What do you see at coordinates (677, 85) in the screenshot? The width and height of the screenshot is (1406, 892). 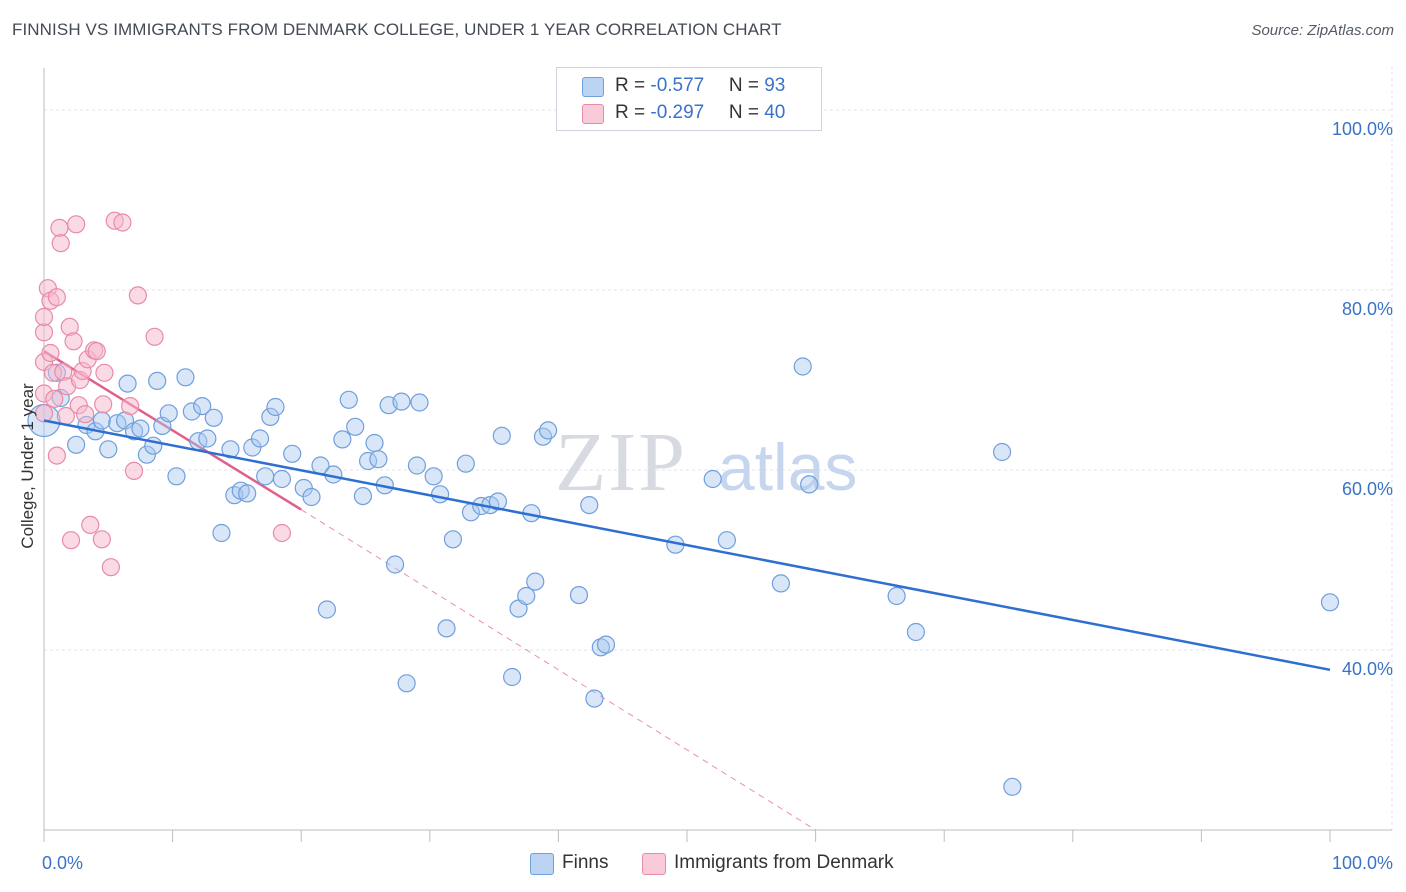 I see `legend-r-value-finns: -0.577` at bounding box center [677, 85].